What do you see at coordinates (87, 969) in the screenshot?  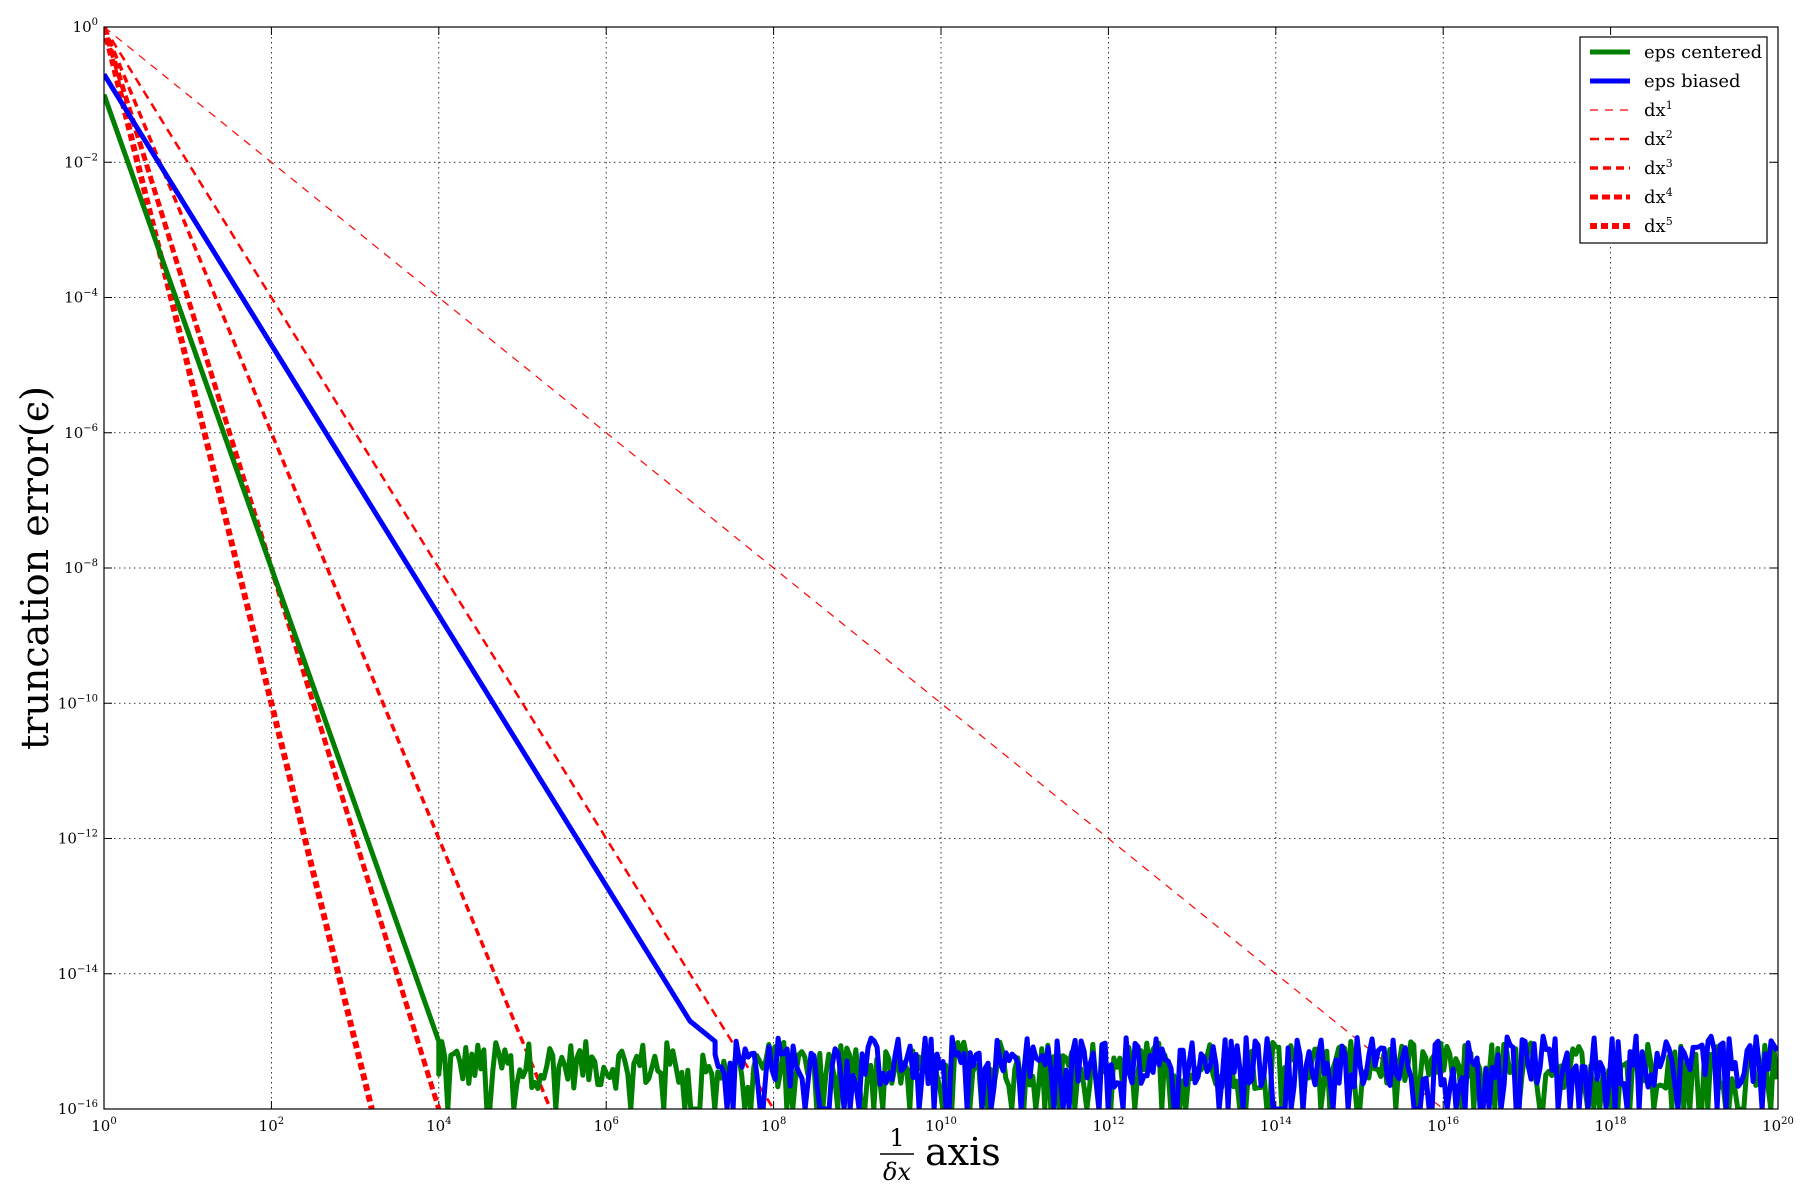 I see `y-tick-exponent: −14` at bounding box center [87, 969].